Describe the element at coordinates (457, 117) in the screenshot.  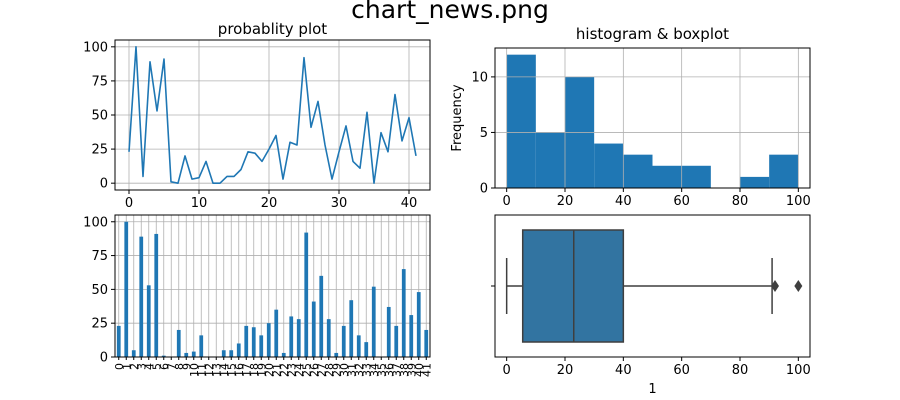
I see `y-axis-label: Frequency` at that location.